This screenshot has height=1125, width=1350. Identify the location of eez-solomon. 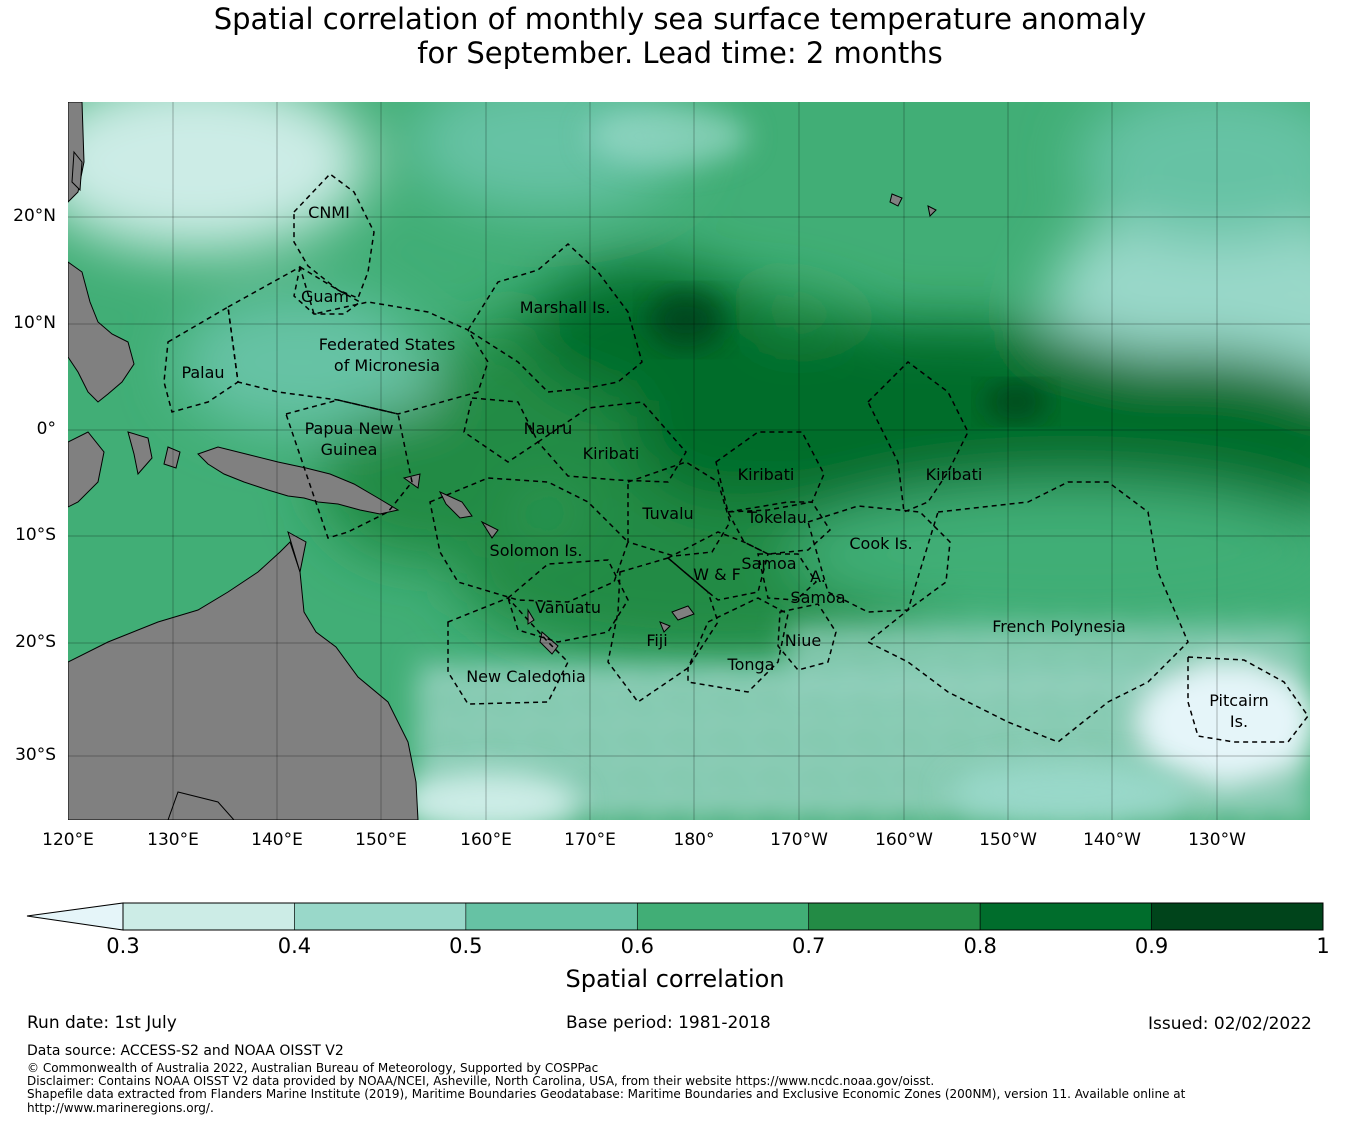
(529, 540).